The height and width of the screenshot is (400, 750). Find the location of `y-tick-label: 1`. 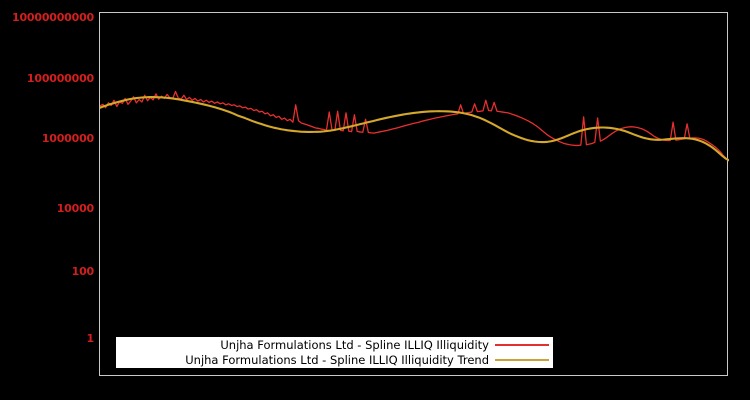

y-tick-label: 1 is located at coordinates (90, 338).